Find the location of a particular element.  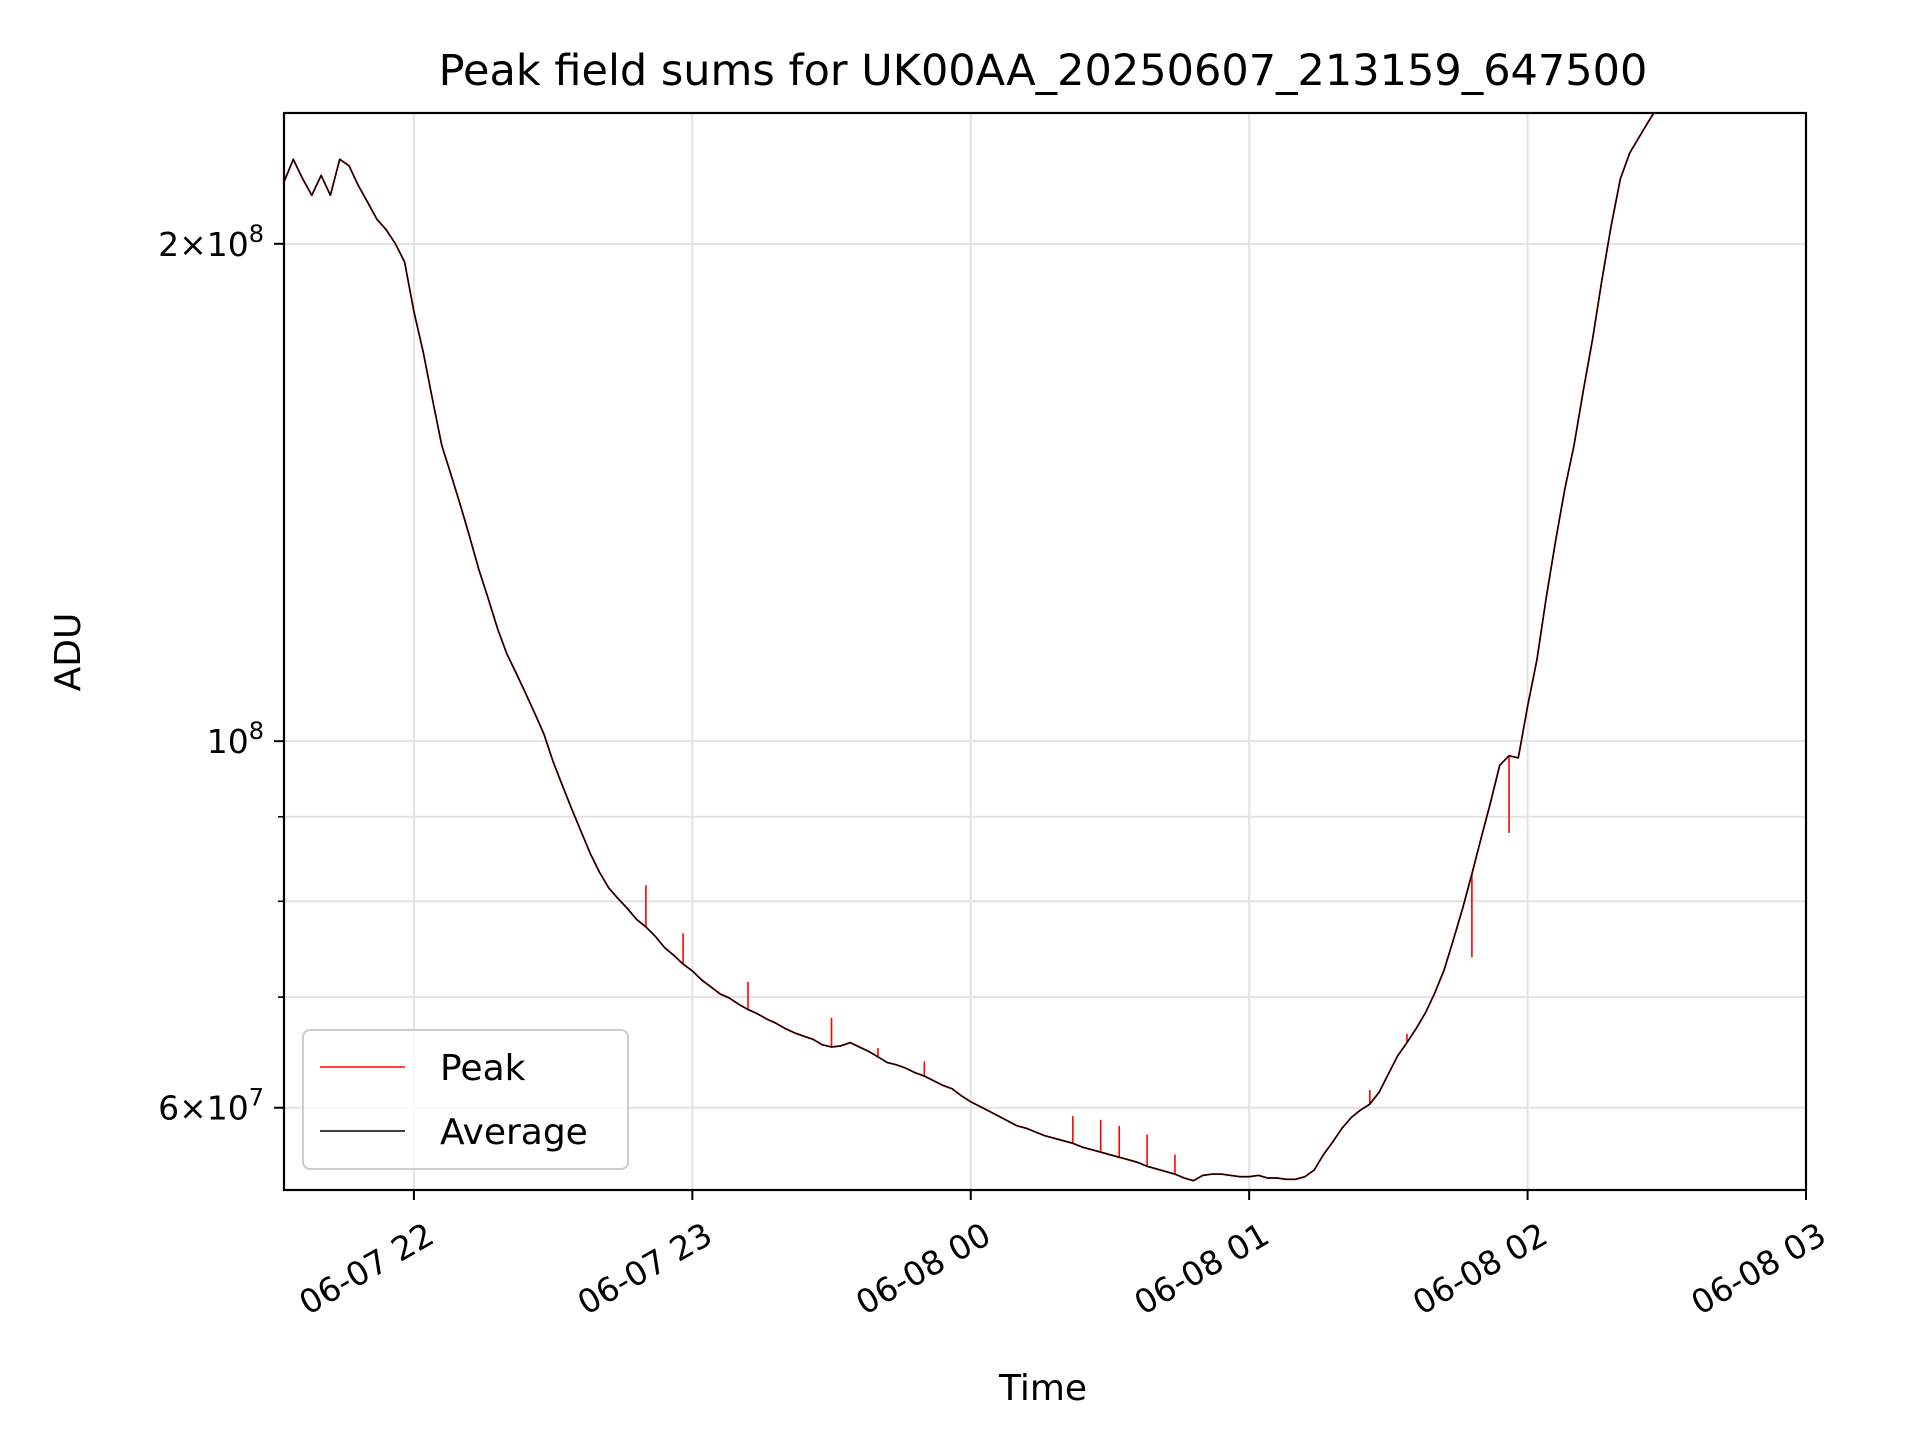

y-axis-ticks: 6×107 108 2×108 is located at coordinates (221, 674).